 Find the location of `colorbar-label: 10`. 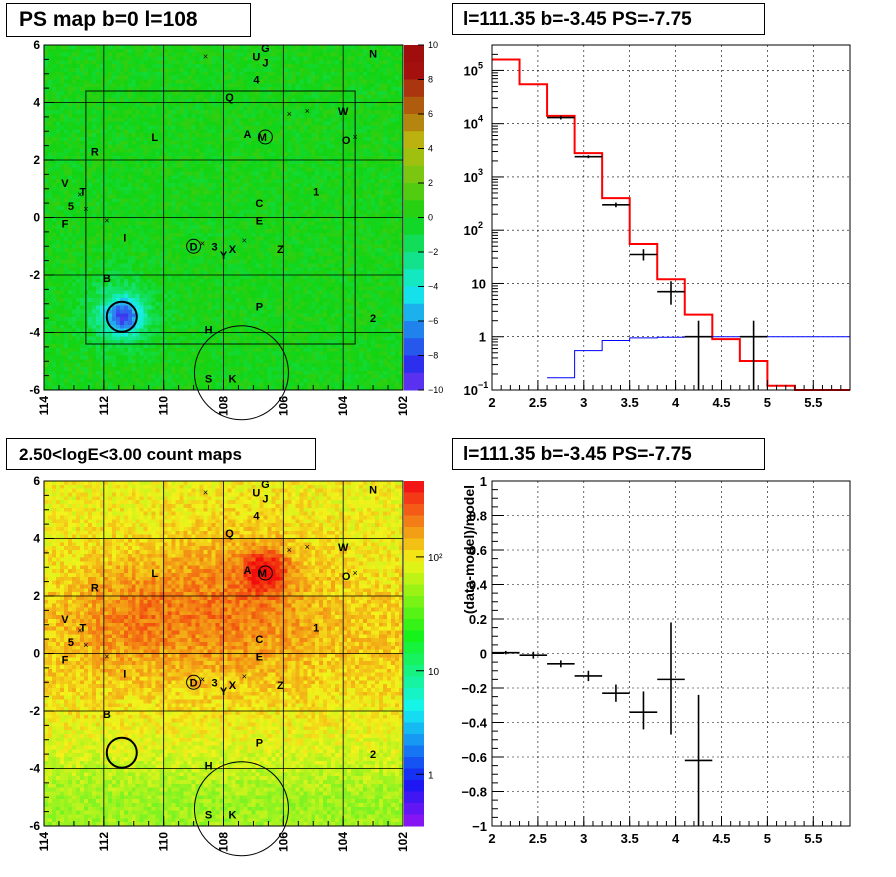

colorbar-label: 10 is located at coordinates (434, 672).